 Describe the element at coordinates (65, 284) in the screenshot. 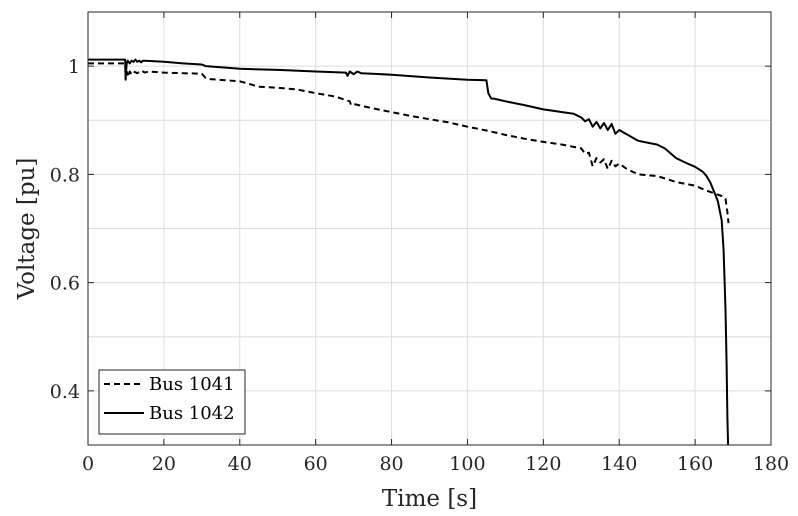

I see `y-tick-label: 0.6` at that location.